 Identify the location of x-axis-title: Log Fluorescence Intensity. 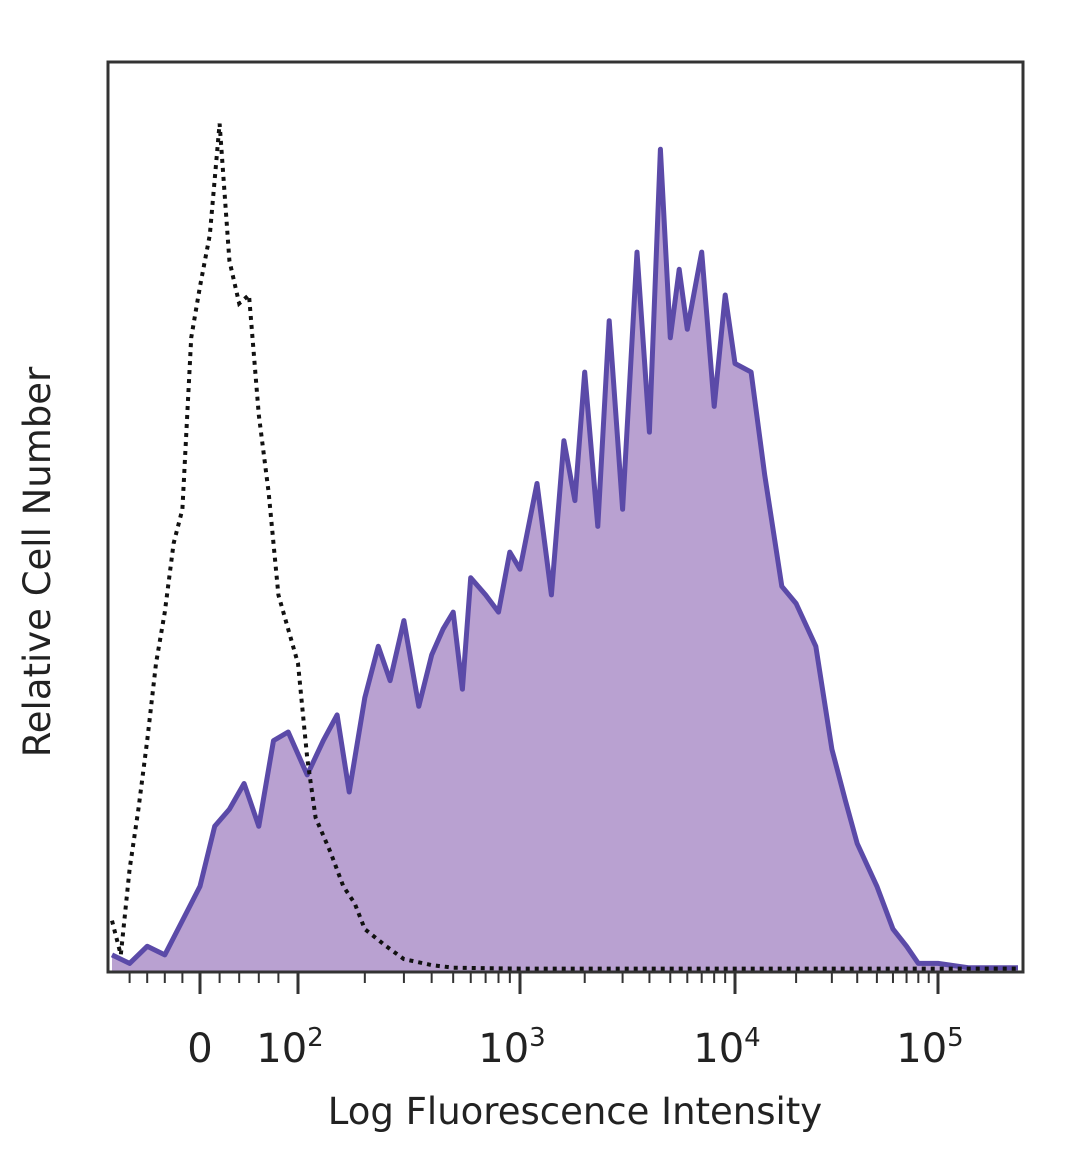
(575, 1111).